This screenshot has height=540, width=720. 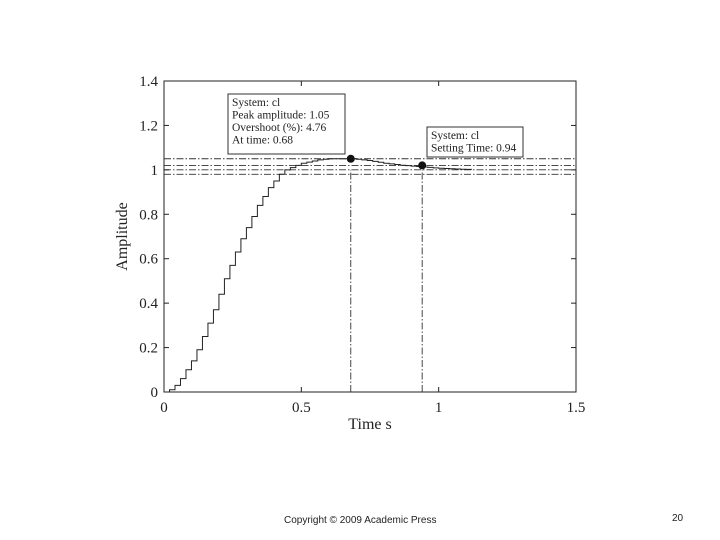 What do you see at coordinates (148, 304) in the screenshot?
I see `y-tick-label: 0.4` at bounding box center [148, 304].